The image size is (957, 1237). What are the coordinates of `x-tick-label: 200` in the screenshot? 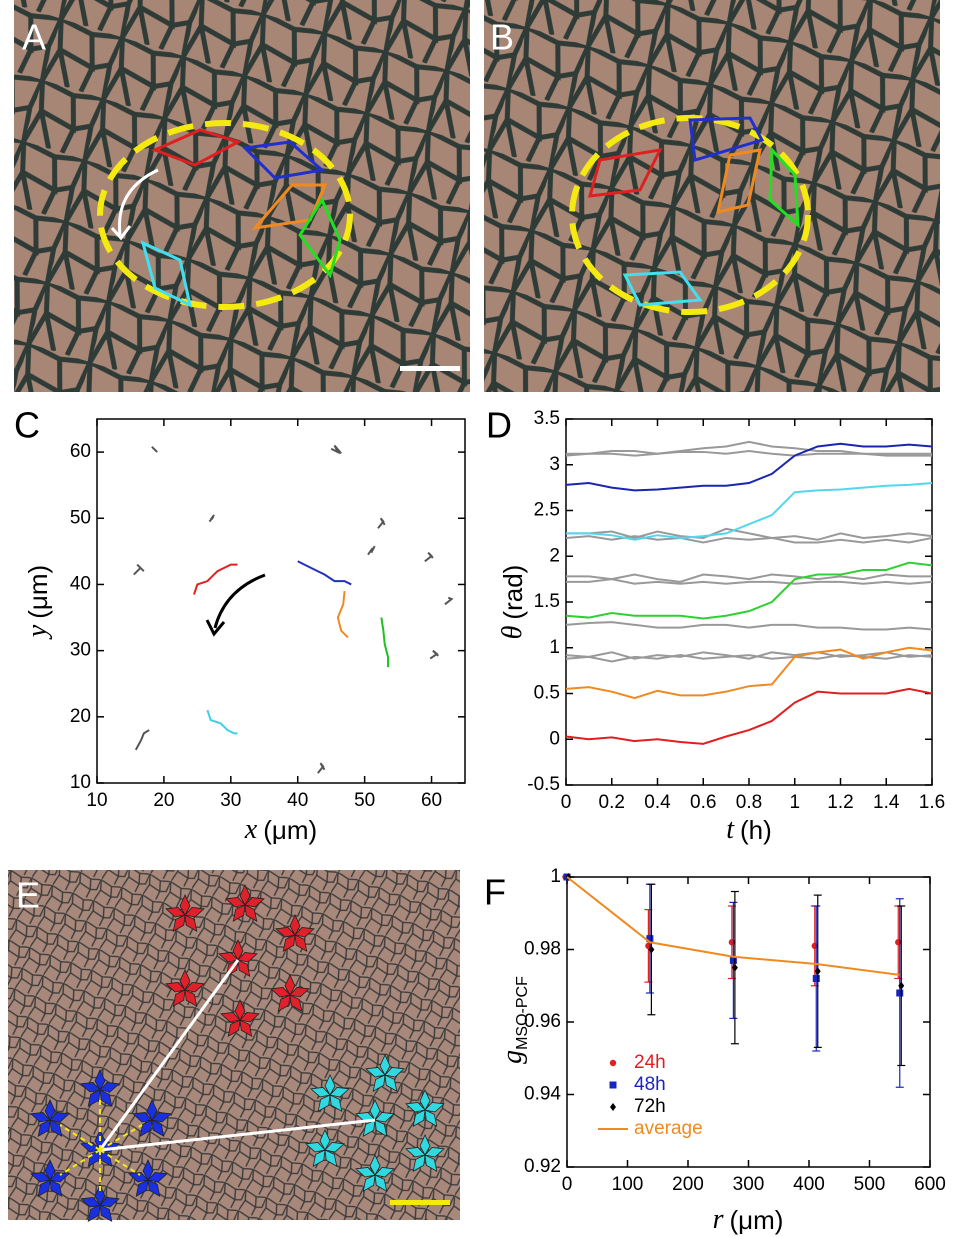 It's located at (688, 1184).